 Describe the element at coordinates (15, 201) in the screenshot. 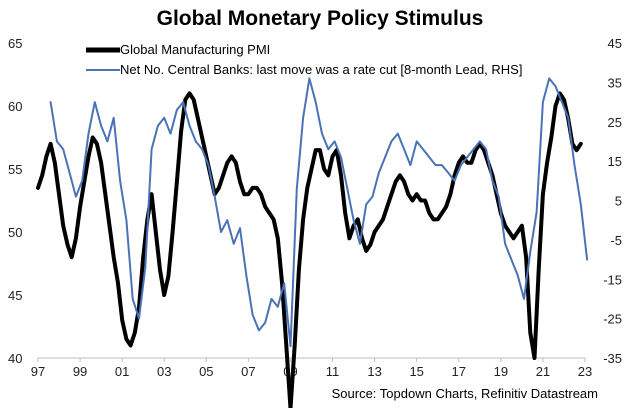

I see `left-y-axis: 40 45 50 55 60 65` at that location.